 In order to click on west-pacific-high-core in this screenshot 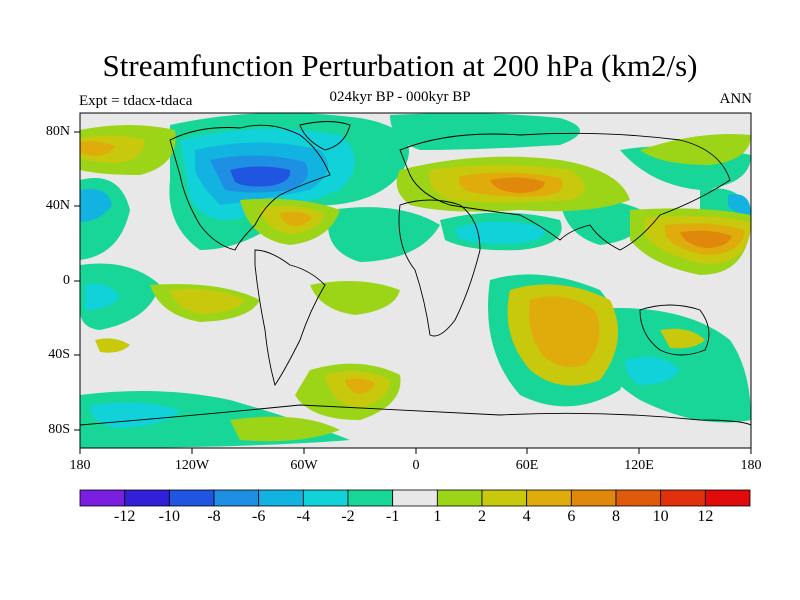, I will do `click(706, 239)`.